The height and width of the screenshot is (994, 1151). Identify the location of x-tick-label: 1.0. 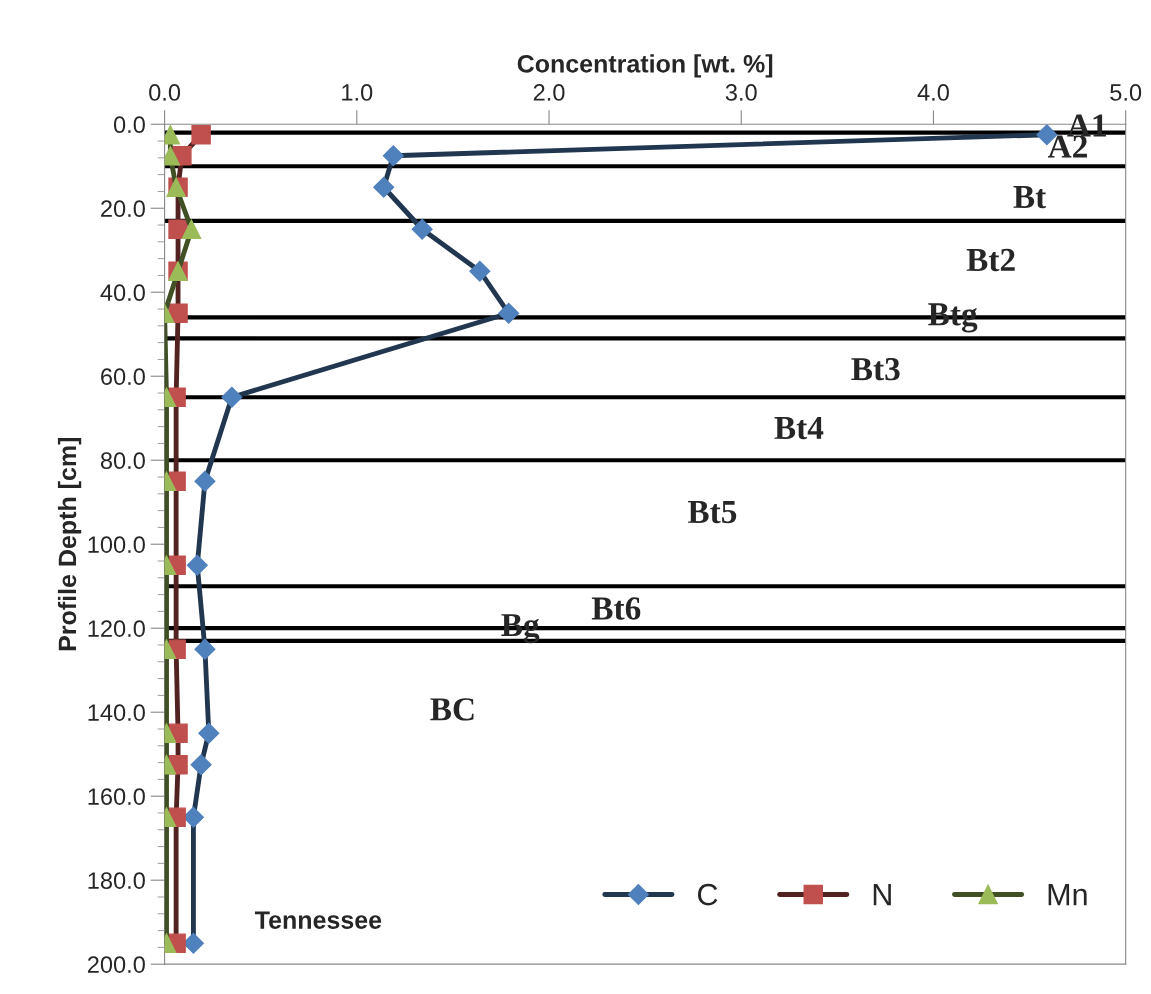
(357, 92).